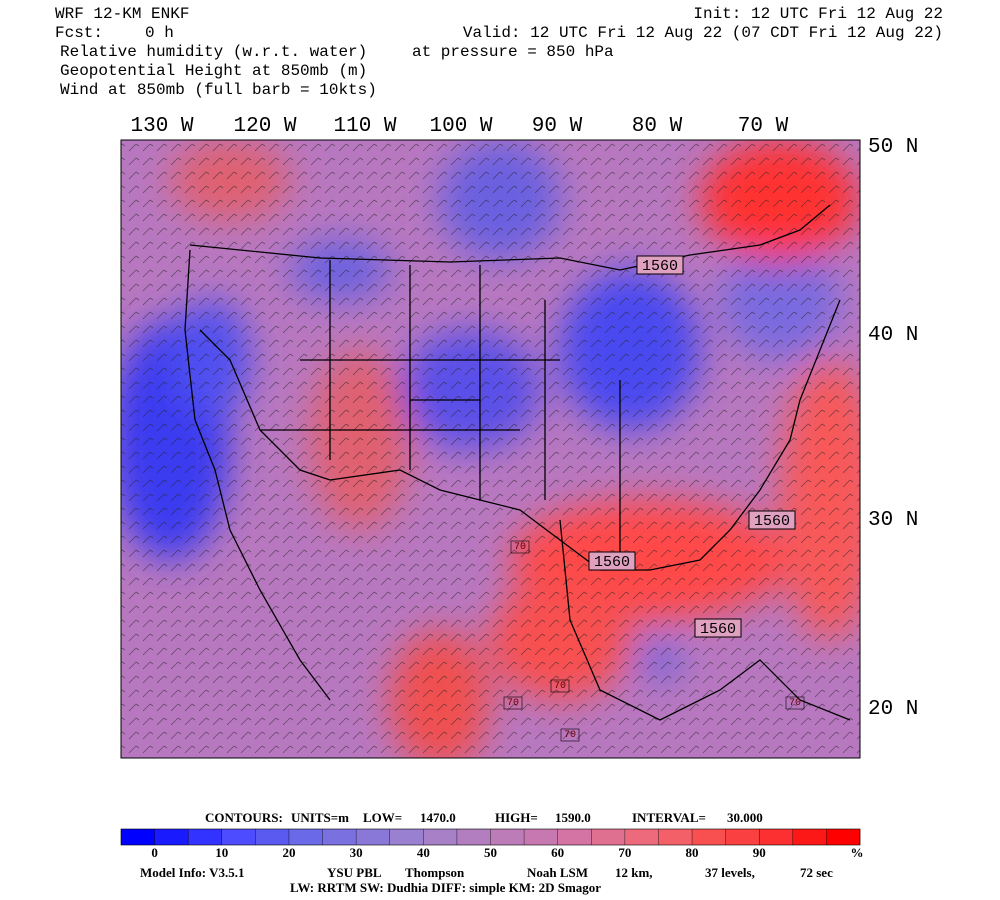  Describe the element at coordinates (244, 817) in the screenshot. I see `contours-info: CONTOURS:` at that location.